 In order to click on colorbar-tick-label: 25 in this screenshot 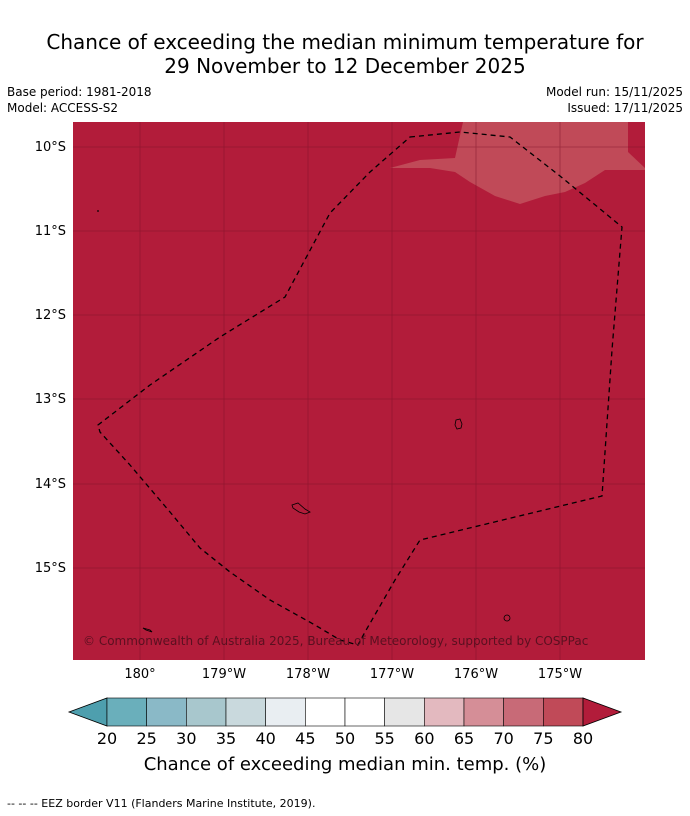, I will do `click(146, 738)`.